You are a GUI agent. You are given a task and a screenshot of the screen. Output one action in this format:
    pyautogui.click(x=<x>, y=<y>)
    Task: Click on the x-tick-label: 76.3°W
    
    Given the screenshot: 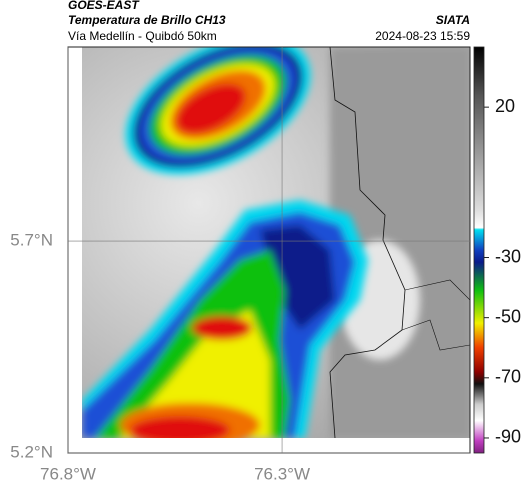 What is the action you would take?
    pyautogui.click(x=282, y=473)
    